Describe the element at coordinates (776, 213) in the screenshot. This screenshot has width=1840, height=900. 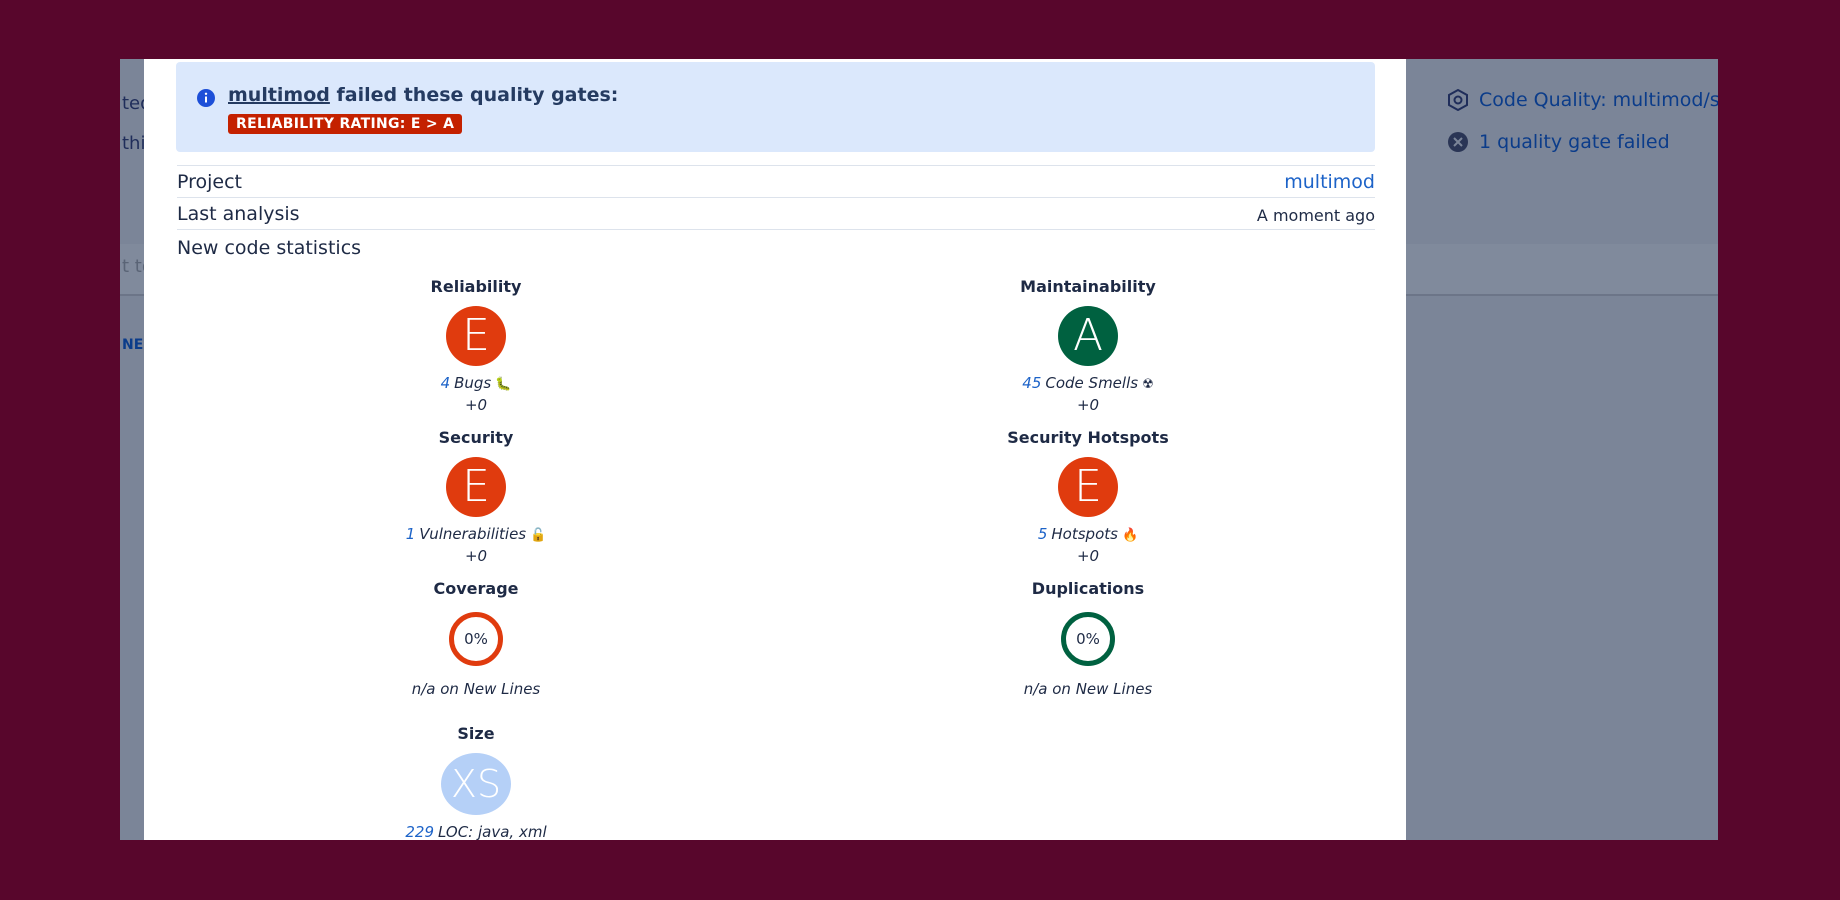
I see `last-analysis-row: Last analysis A moment ago` at that location.